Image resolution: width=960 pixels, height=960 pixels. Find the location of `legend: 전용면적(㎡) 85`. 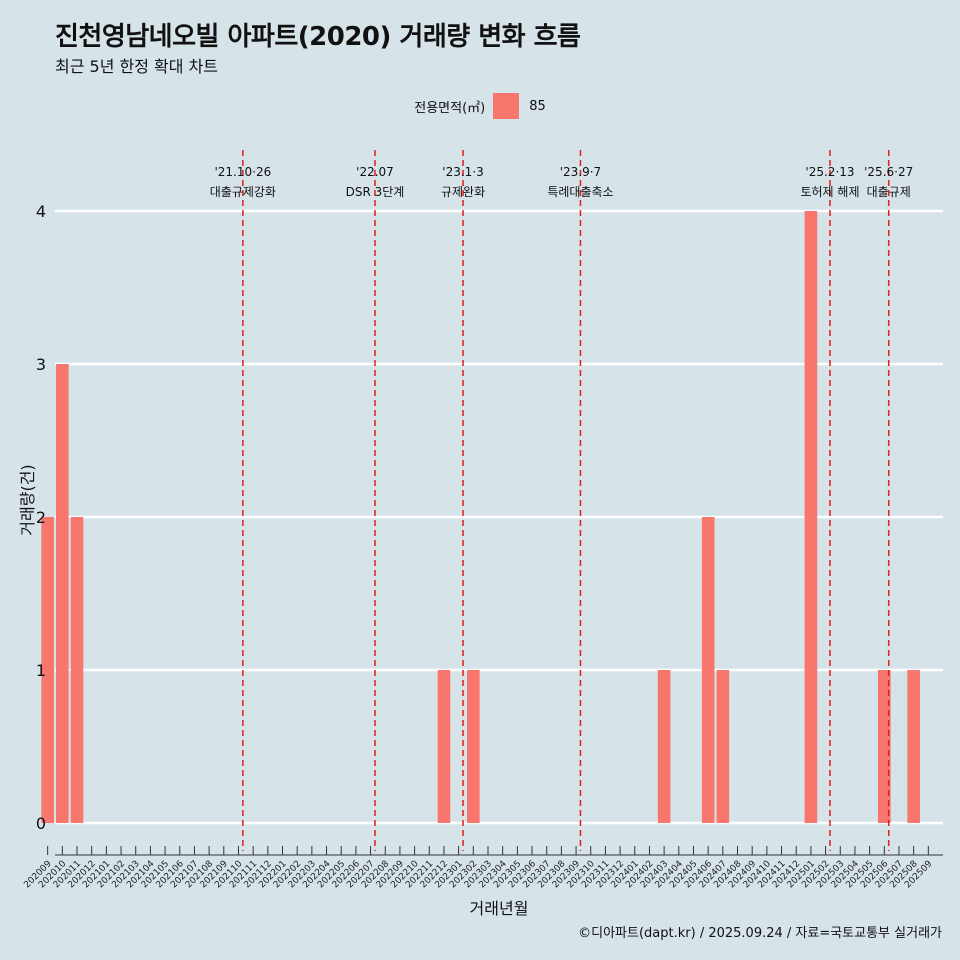

legend: 전용면적(㎡) 85 is located at coordinates (480, 106).